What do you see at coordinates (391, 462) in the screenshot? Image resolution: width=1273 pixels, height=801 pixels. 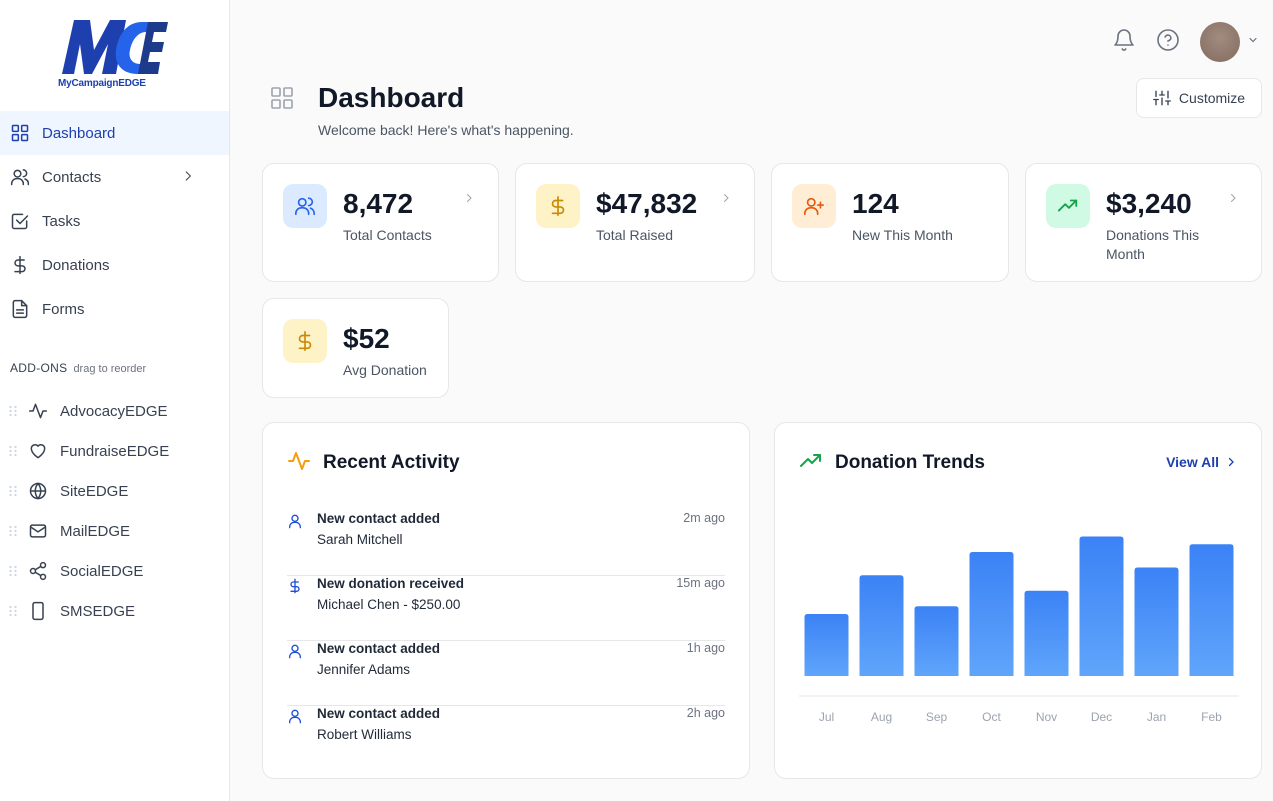 I see `panel-title: Recent Activity` at bounding box center [391, 462].